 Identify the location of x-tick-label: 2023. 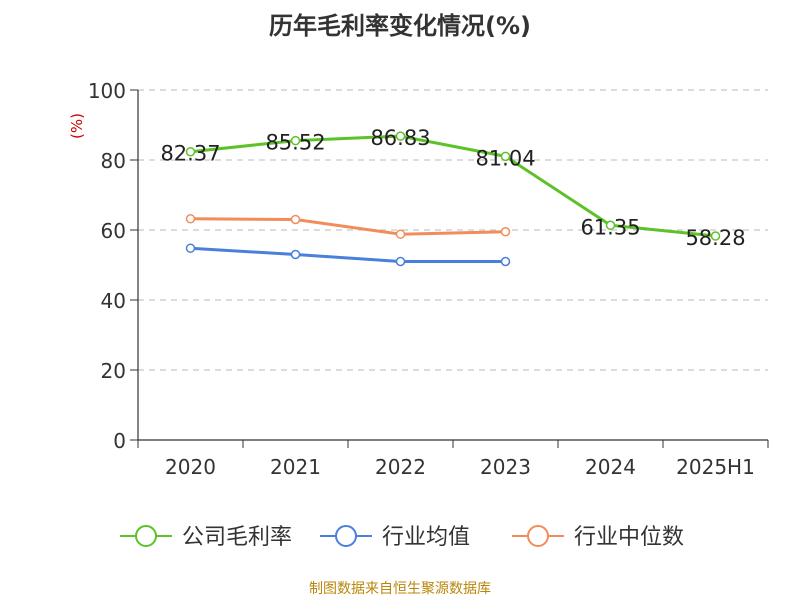
(505, 467).